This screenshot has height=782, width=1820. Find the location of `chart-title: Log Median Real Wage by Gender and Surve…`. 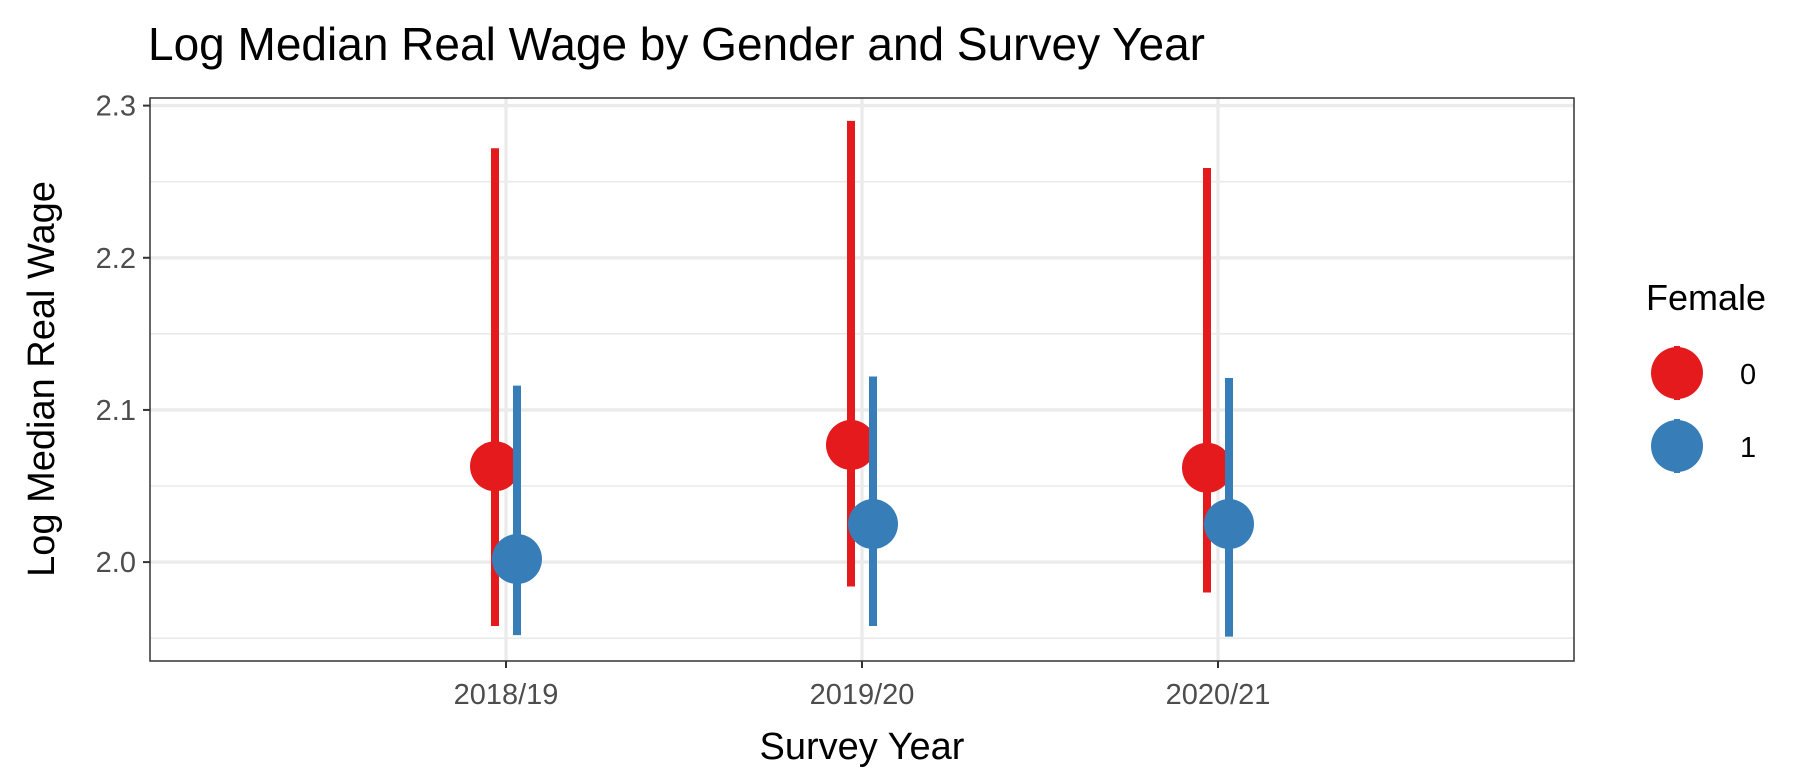

chart-title: Log Median Real Wage by Gender and Surve… is located at coordinates (676, 44).